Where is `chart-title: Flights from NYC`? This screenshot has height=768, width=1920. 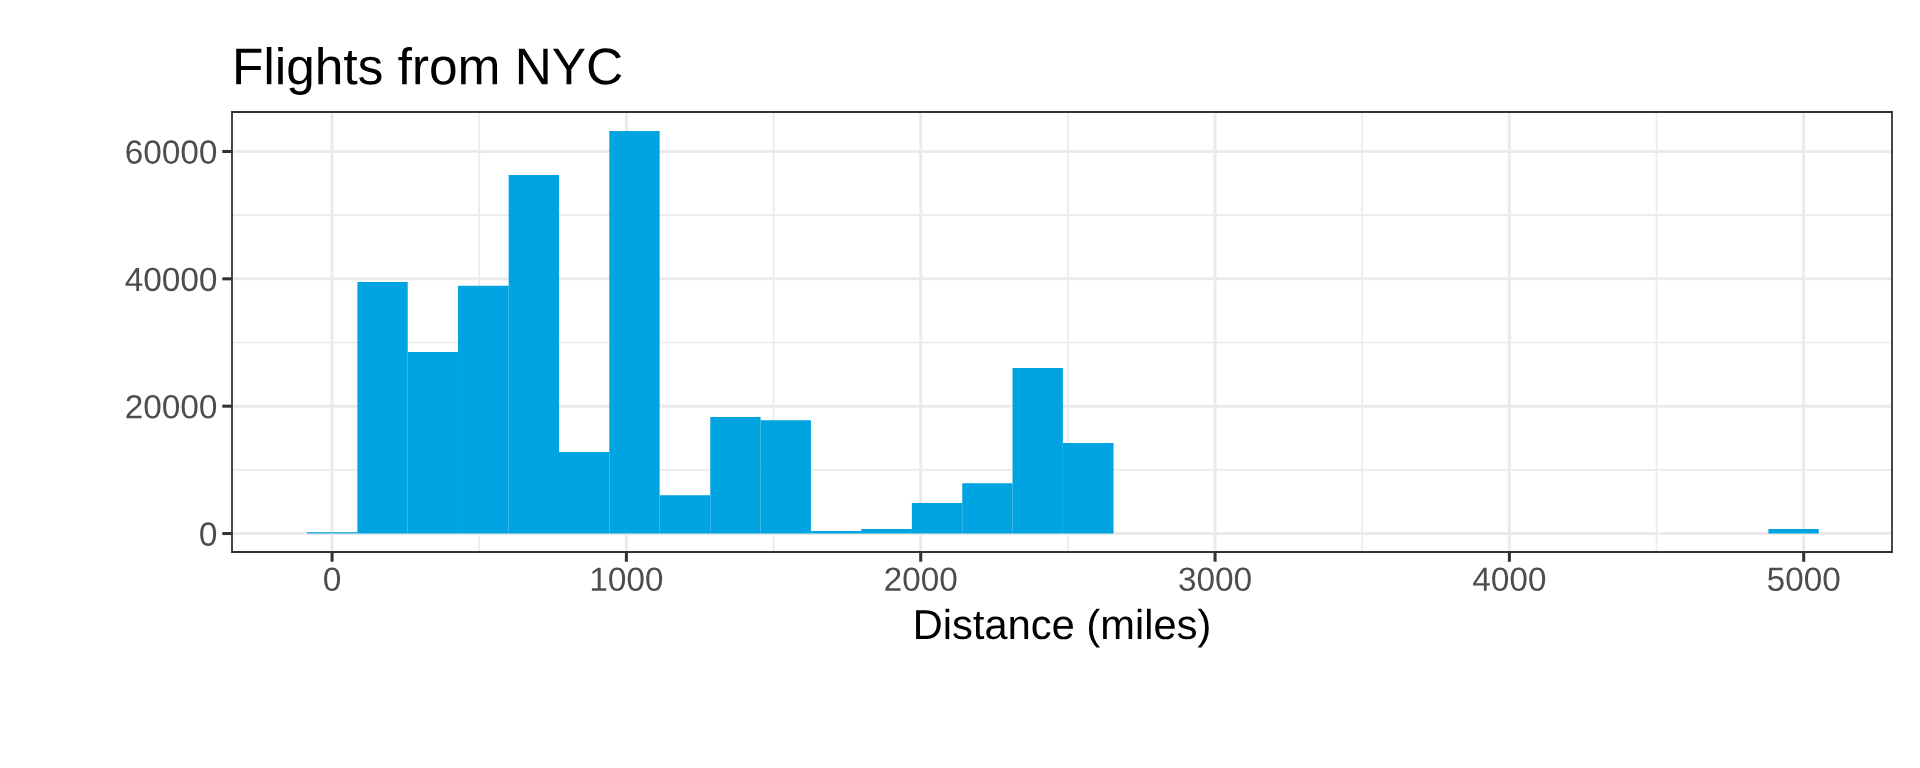 chart-title: Flights from NYC is located at coordinates (429, 70).